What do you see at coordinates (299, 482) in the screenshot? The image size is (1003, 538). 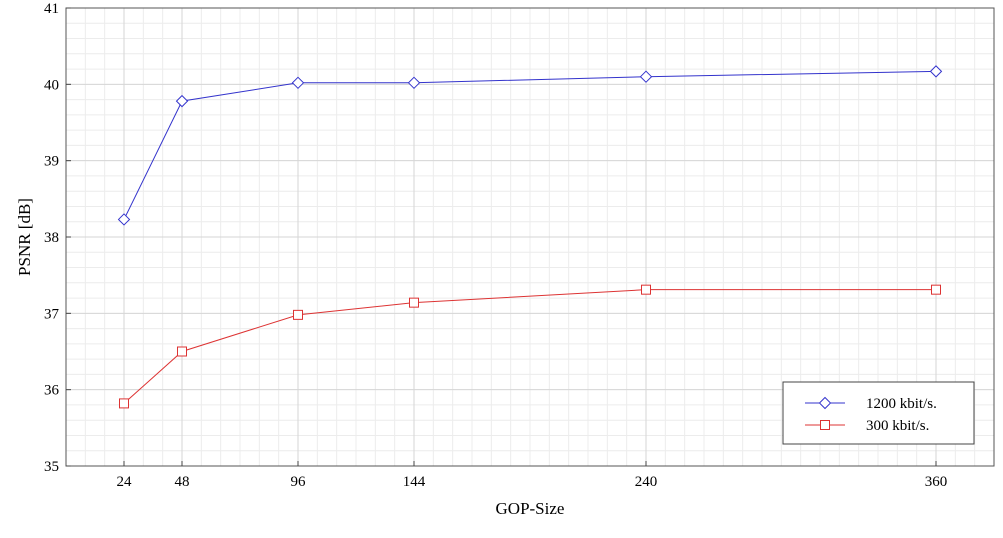 I see `x-tick-label: 96` at bounding box center [299, 482].